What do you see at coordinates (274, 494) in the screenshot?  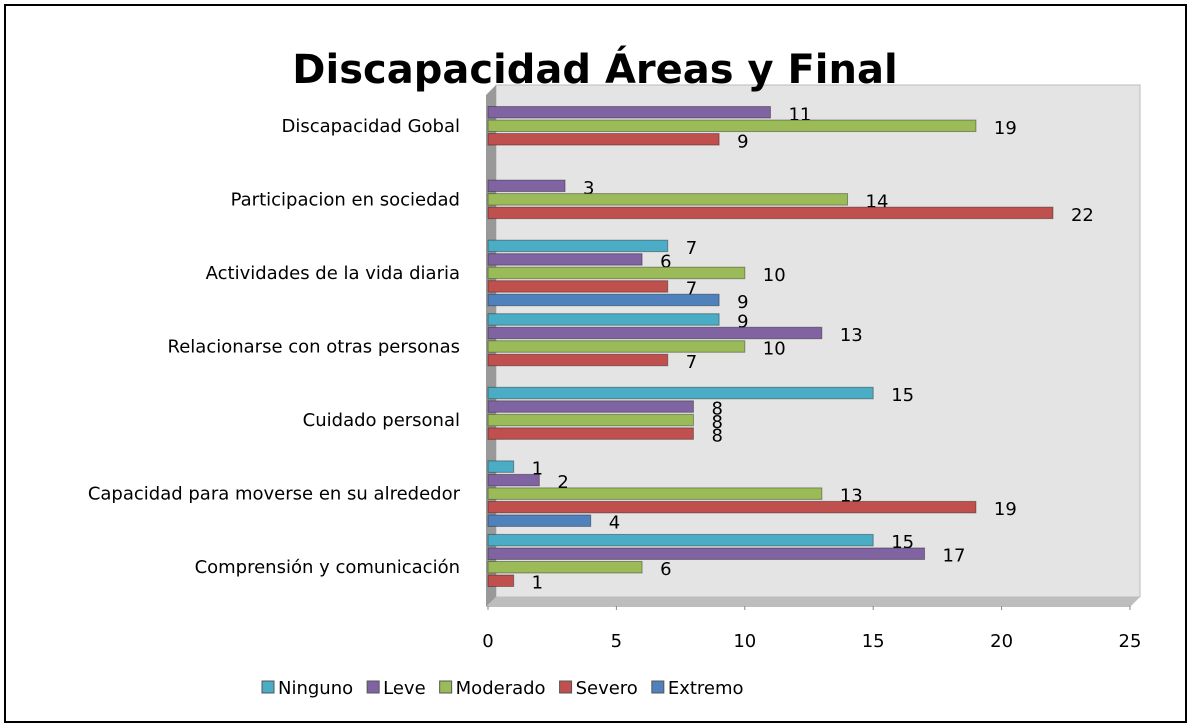 I see `y-tick-label: Capacidad para moverse en su alrededor` at bounding box center [274, 494].